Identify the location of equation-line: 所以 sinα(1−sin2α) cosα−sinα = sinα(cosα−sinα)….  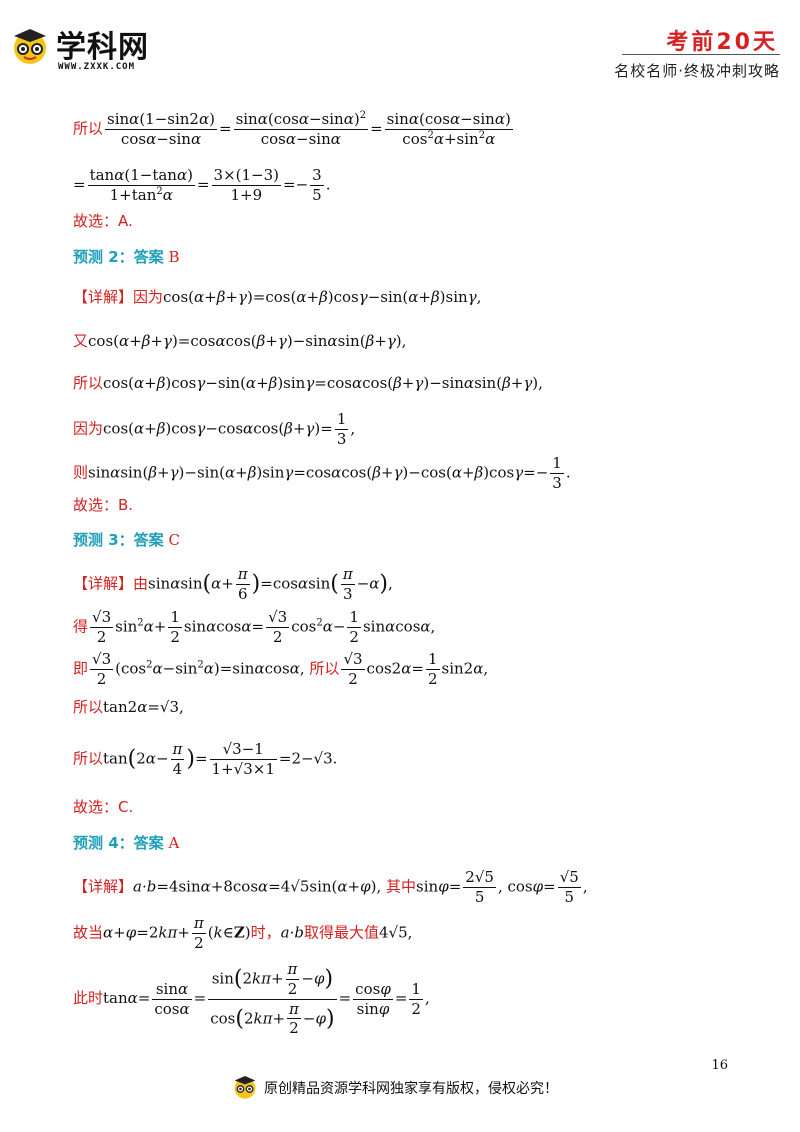
(293, 129).